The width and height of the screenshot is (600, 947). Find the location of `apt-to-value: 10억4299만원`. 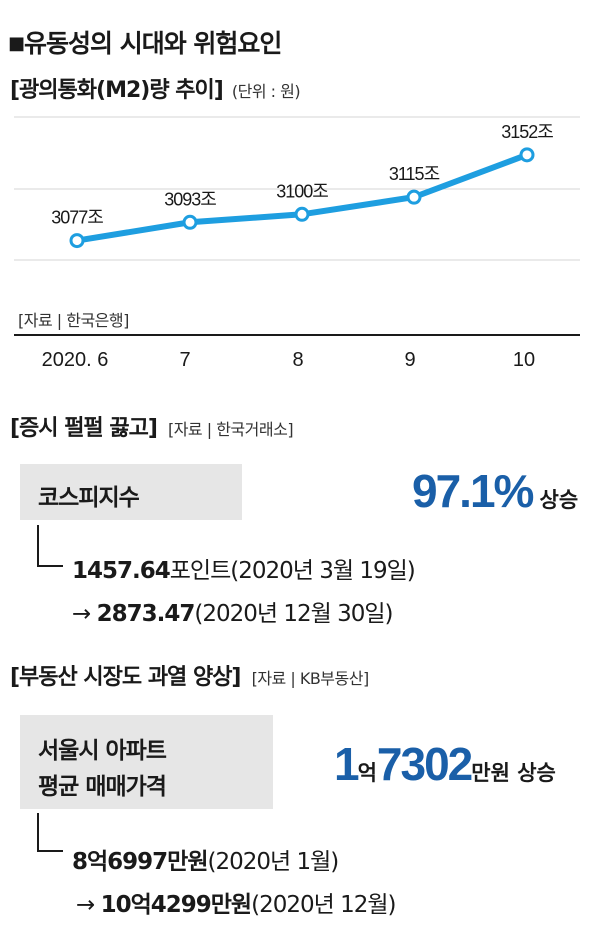

apt-to-value: 10억4299만원 is located at coordinates (176, 905).